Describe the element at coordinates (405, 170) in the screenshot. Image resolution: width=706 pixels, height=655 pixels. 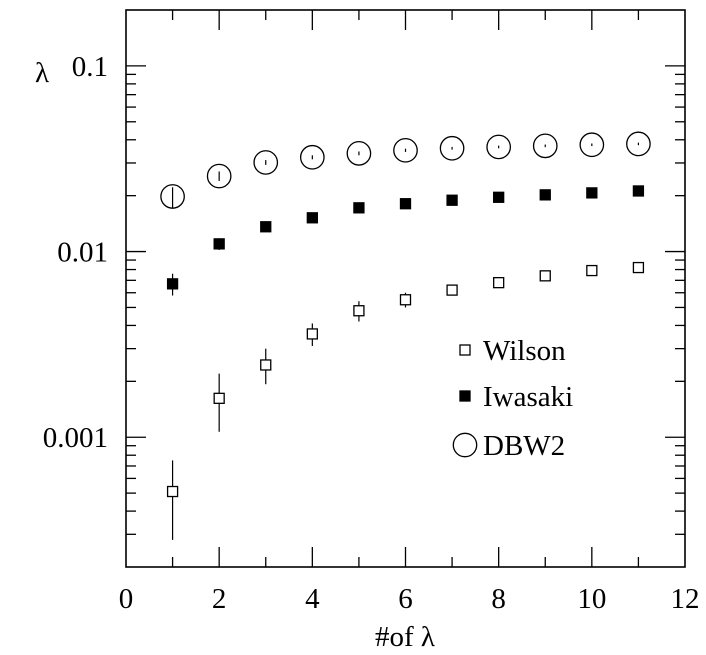
I see `series-dbw2` at that location.